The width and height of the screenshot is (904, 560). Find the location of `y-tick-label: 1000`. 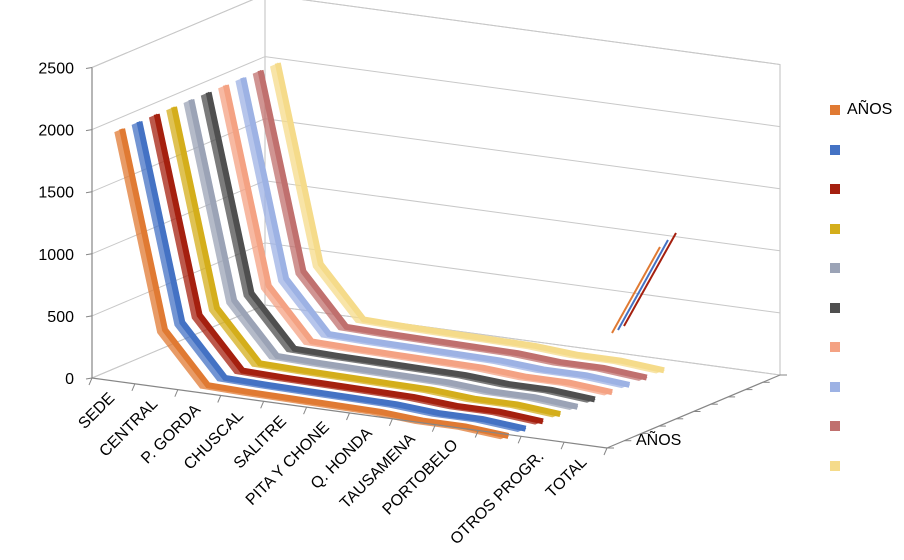

y-tick-label: 1000 is located at coordinates (56, 255).